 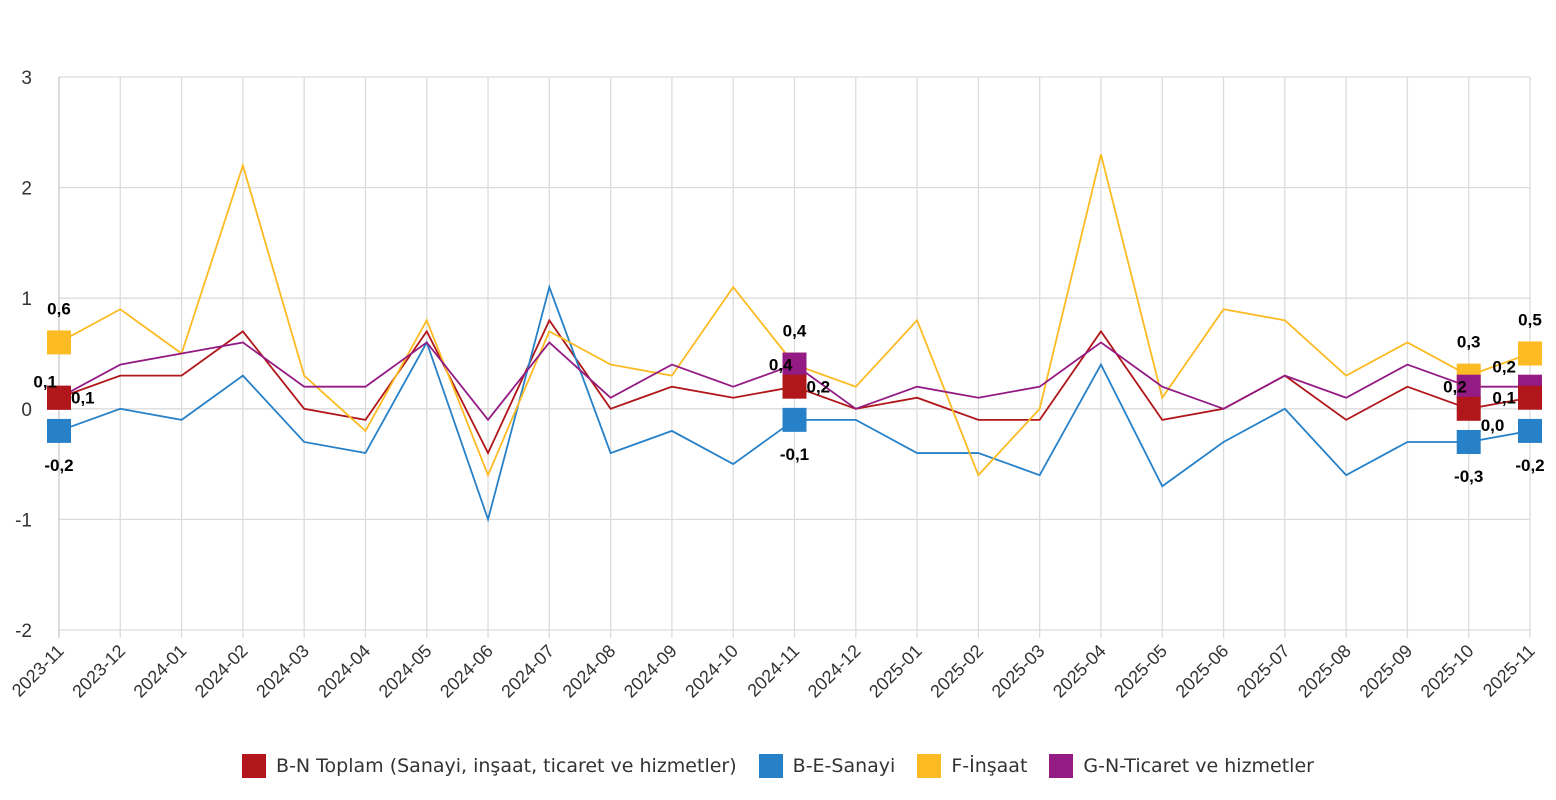 I want to click on data-label: 0,0, so click(x=1493, y=425).